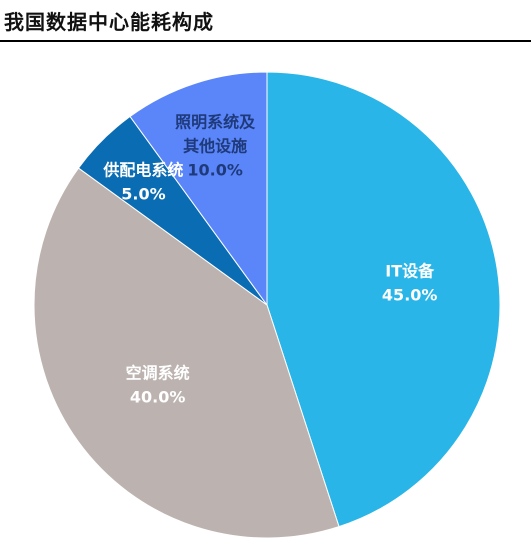  What do you see at coordinates (198, 189) in the screenshot?
I see `pie-slice` at bounding box center [198, 189].